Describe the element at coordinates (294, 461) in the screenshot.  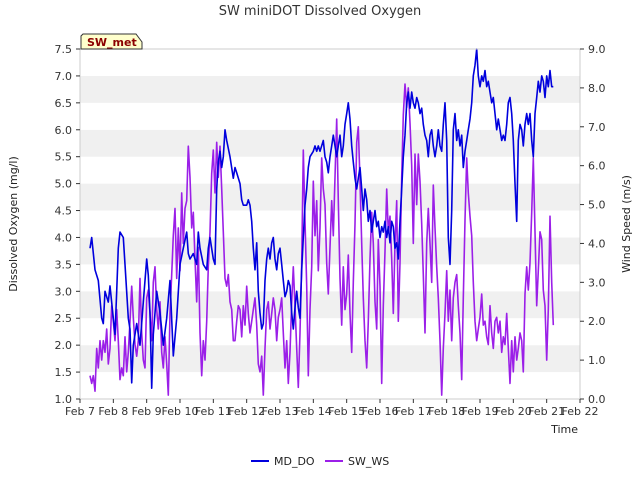
I see `legend-label-md-do: MD_DO` at that location.